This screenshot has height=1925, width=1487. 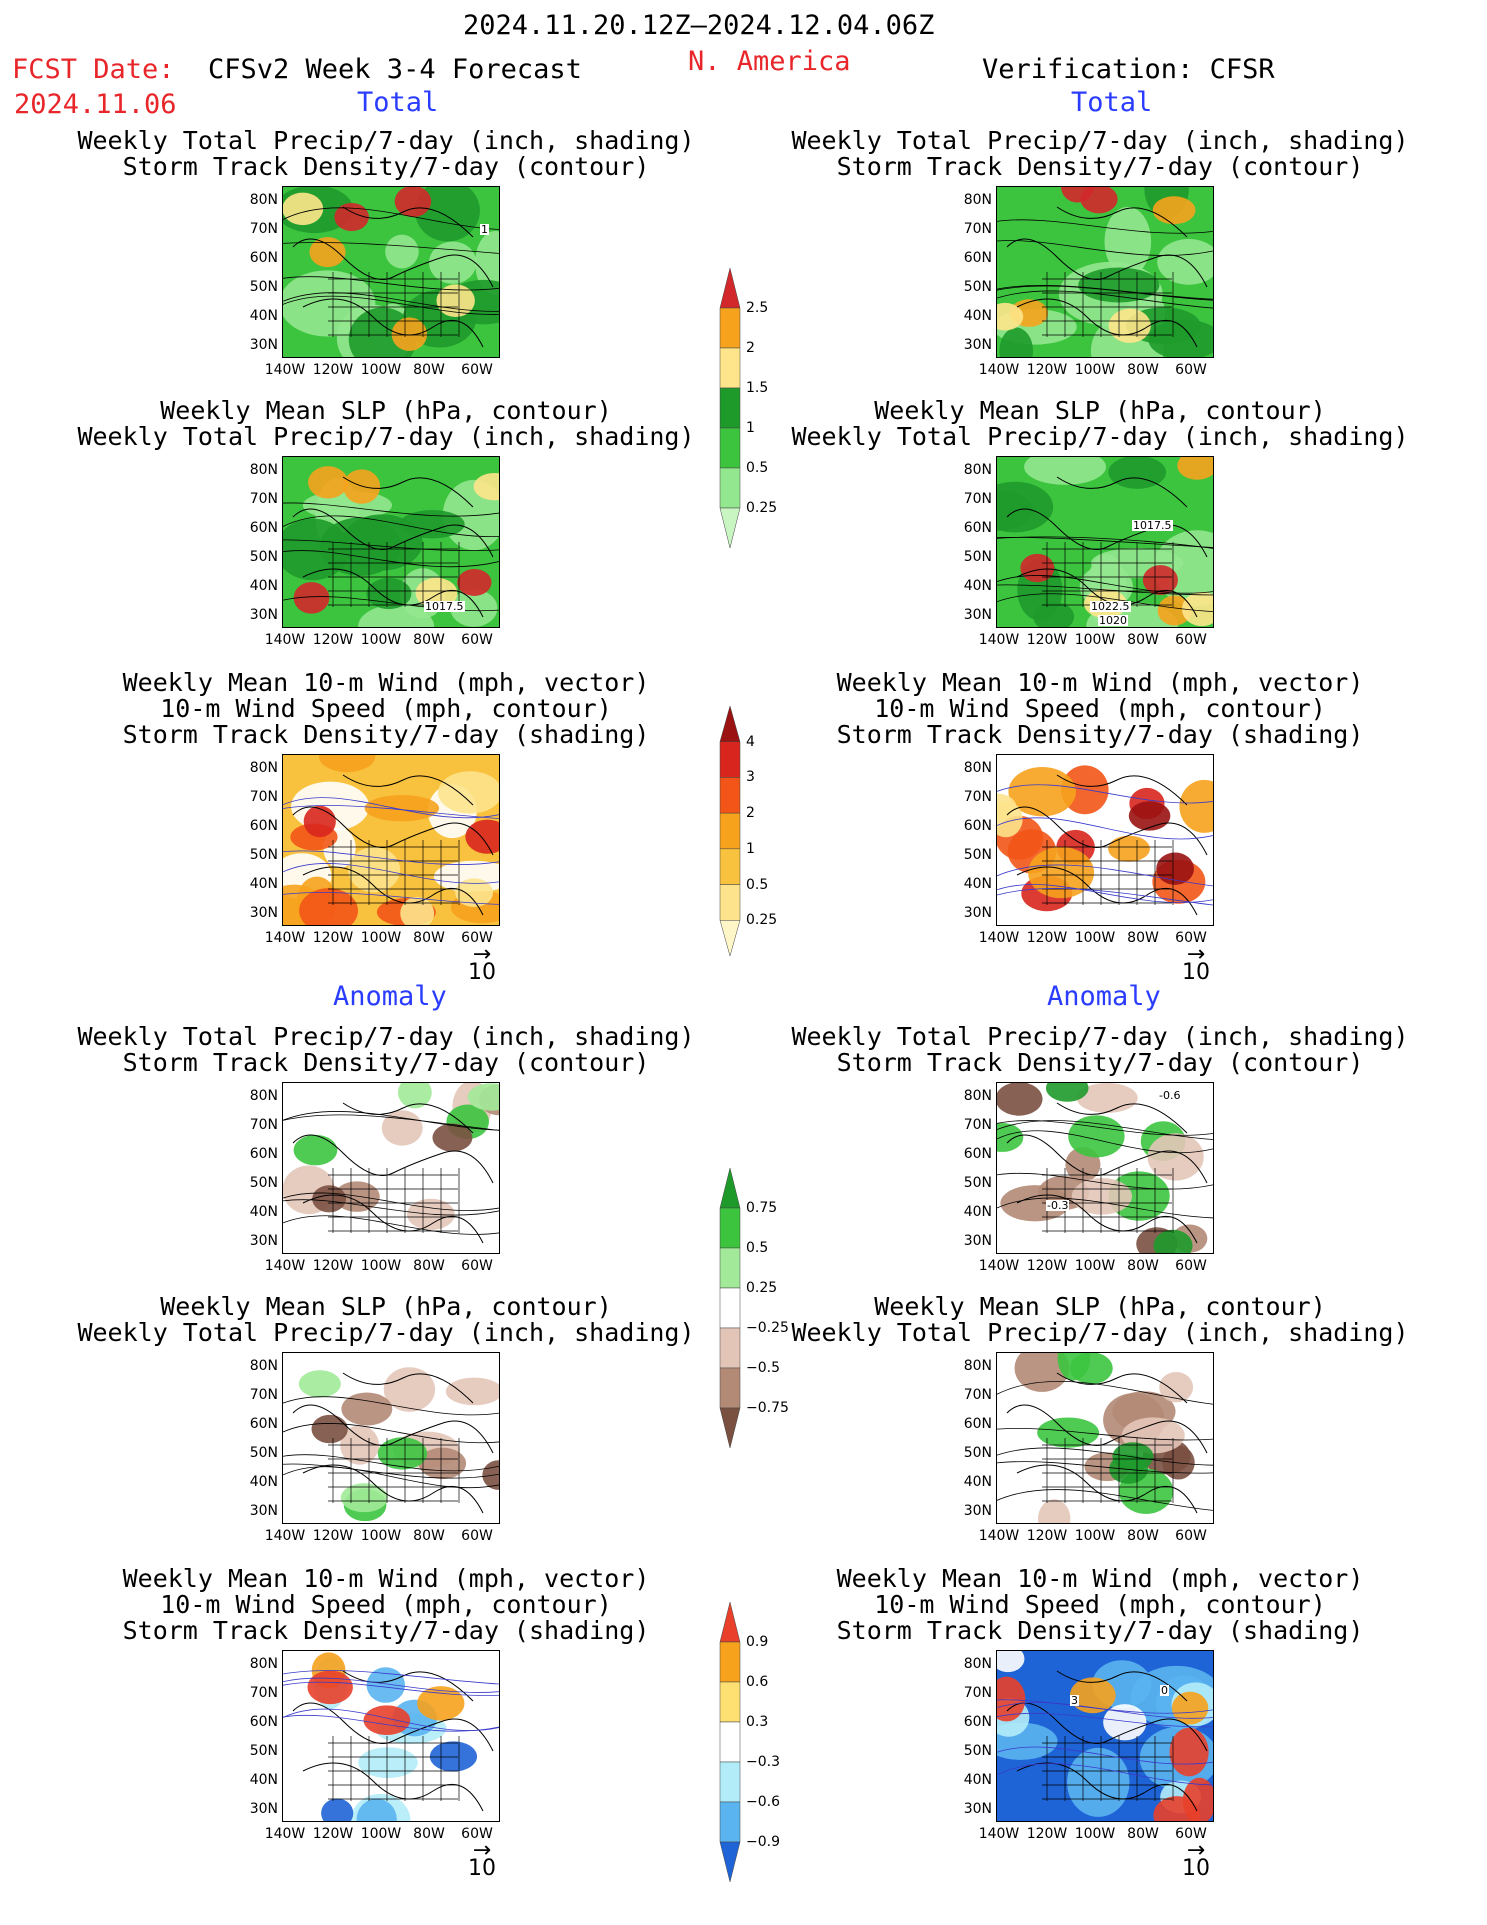 What do you see at coordinates (386, 166) in the screenshot?
I see `panel-title-line: Storm Track Density/7-day (contour)` at bounding box center [386, 166].